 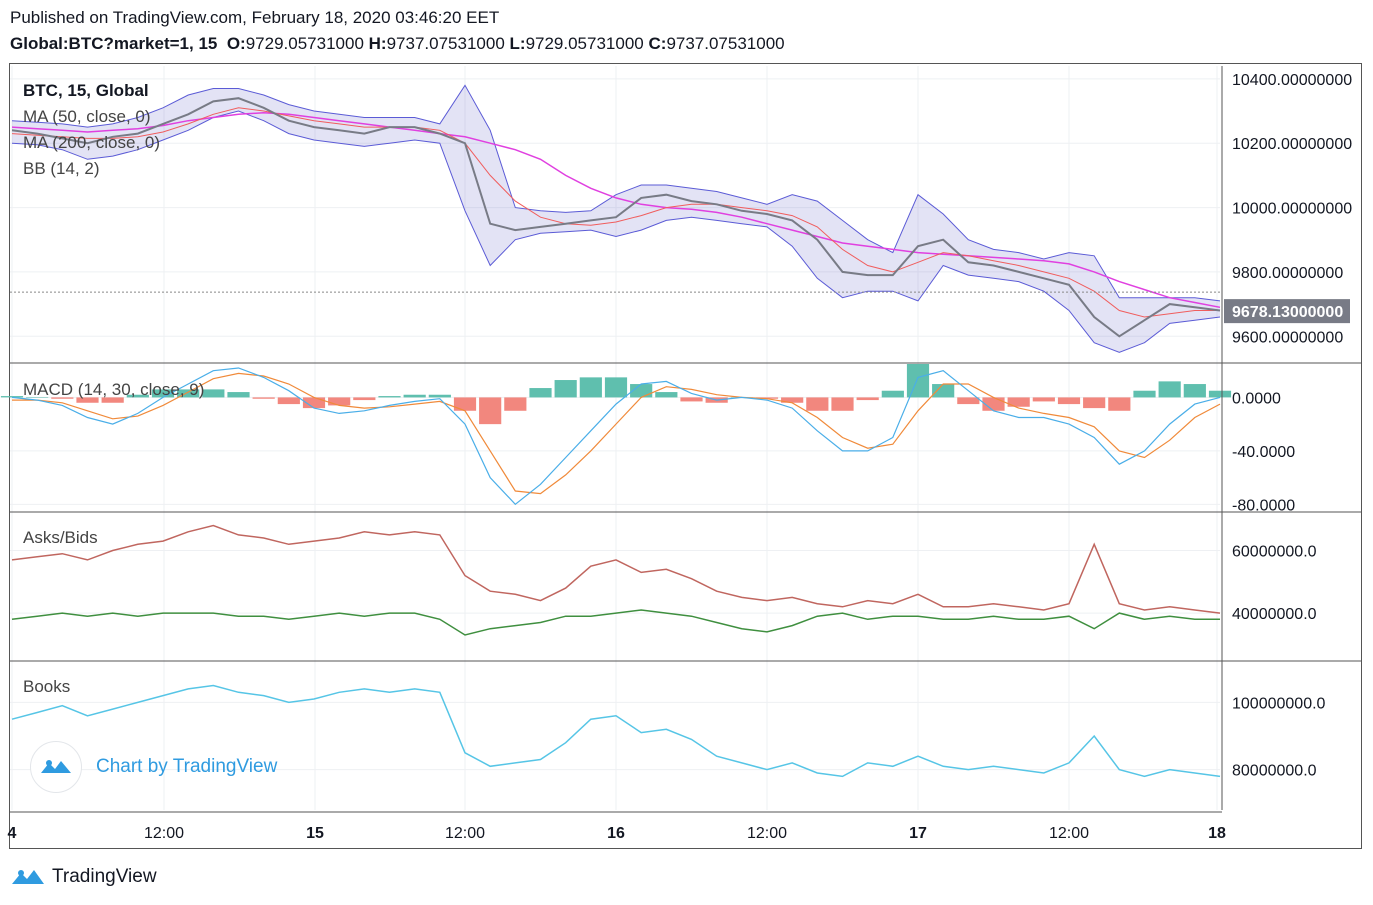 I want to click on y-tick-label: -40.0000, so click(x=1263, y=452).